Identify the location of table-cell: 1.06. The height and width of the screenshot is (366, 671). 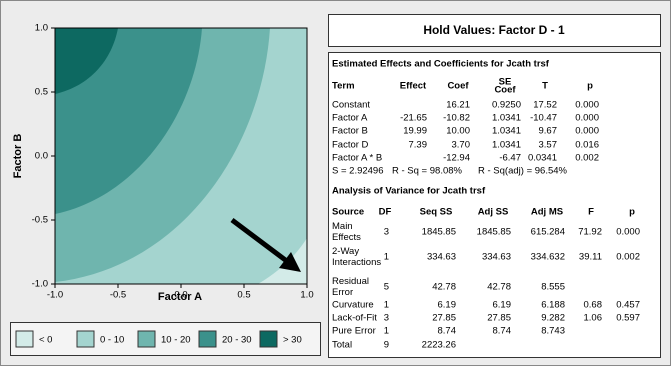
(593, 318).